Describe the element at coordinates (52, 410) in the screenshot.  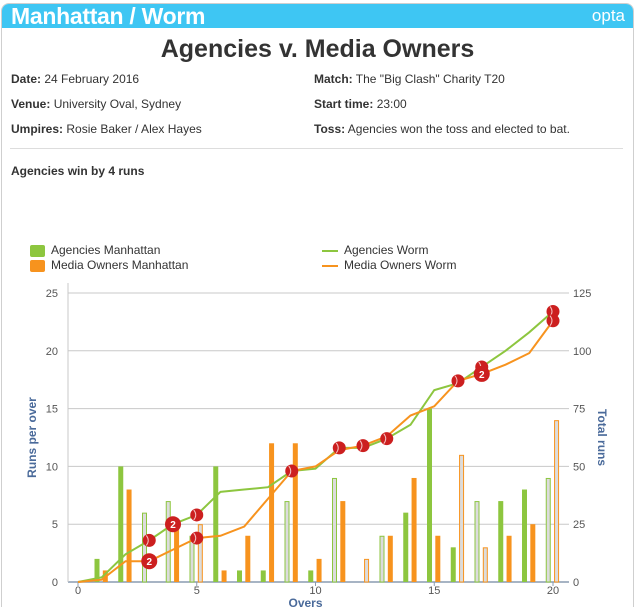
I see `y-left-tick-label: 15` at that location.